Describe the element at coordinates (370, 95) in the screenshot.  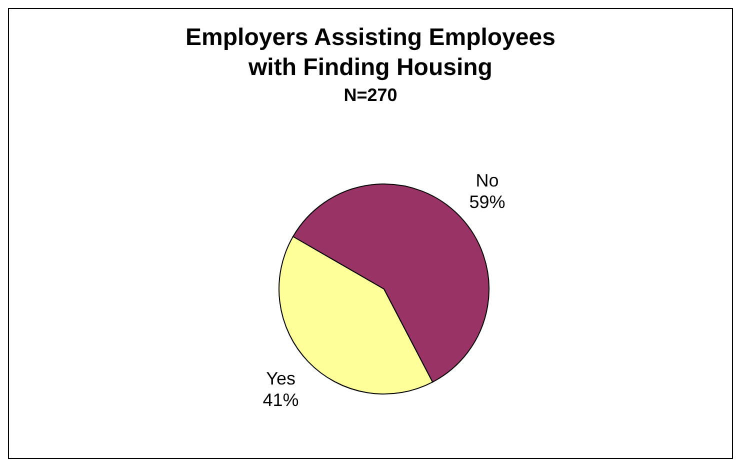
I see `chart-subtitle: N=270` at that location.